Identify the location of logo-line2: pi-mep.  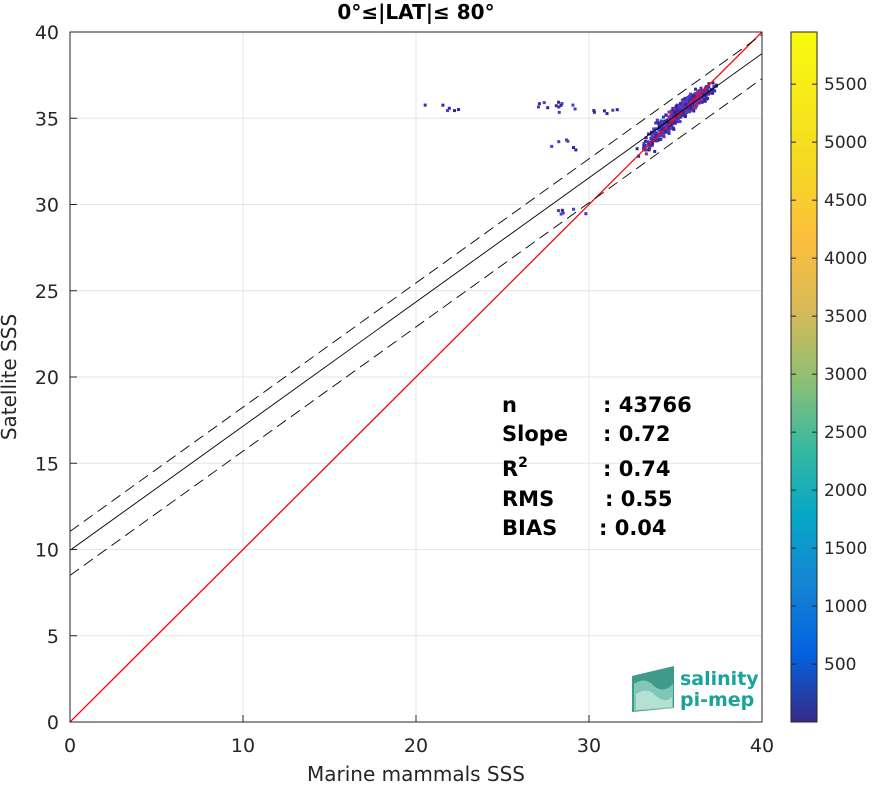
(717, 700).